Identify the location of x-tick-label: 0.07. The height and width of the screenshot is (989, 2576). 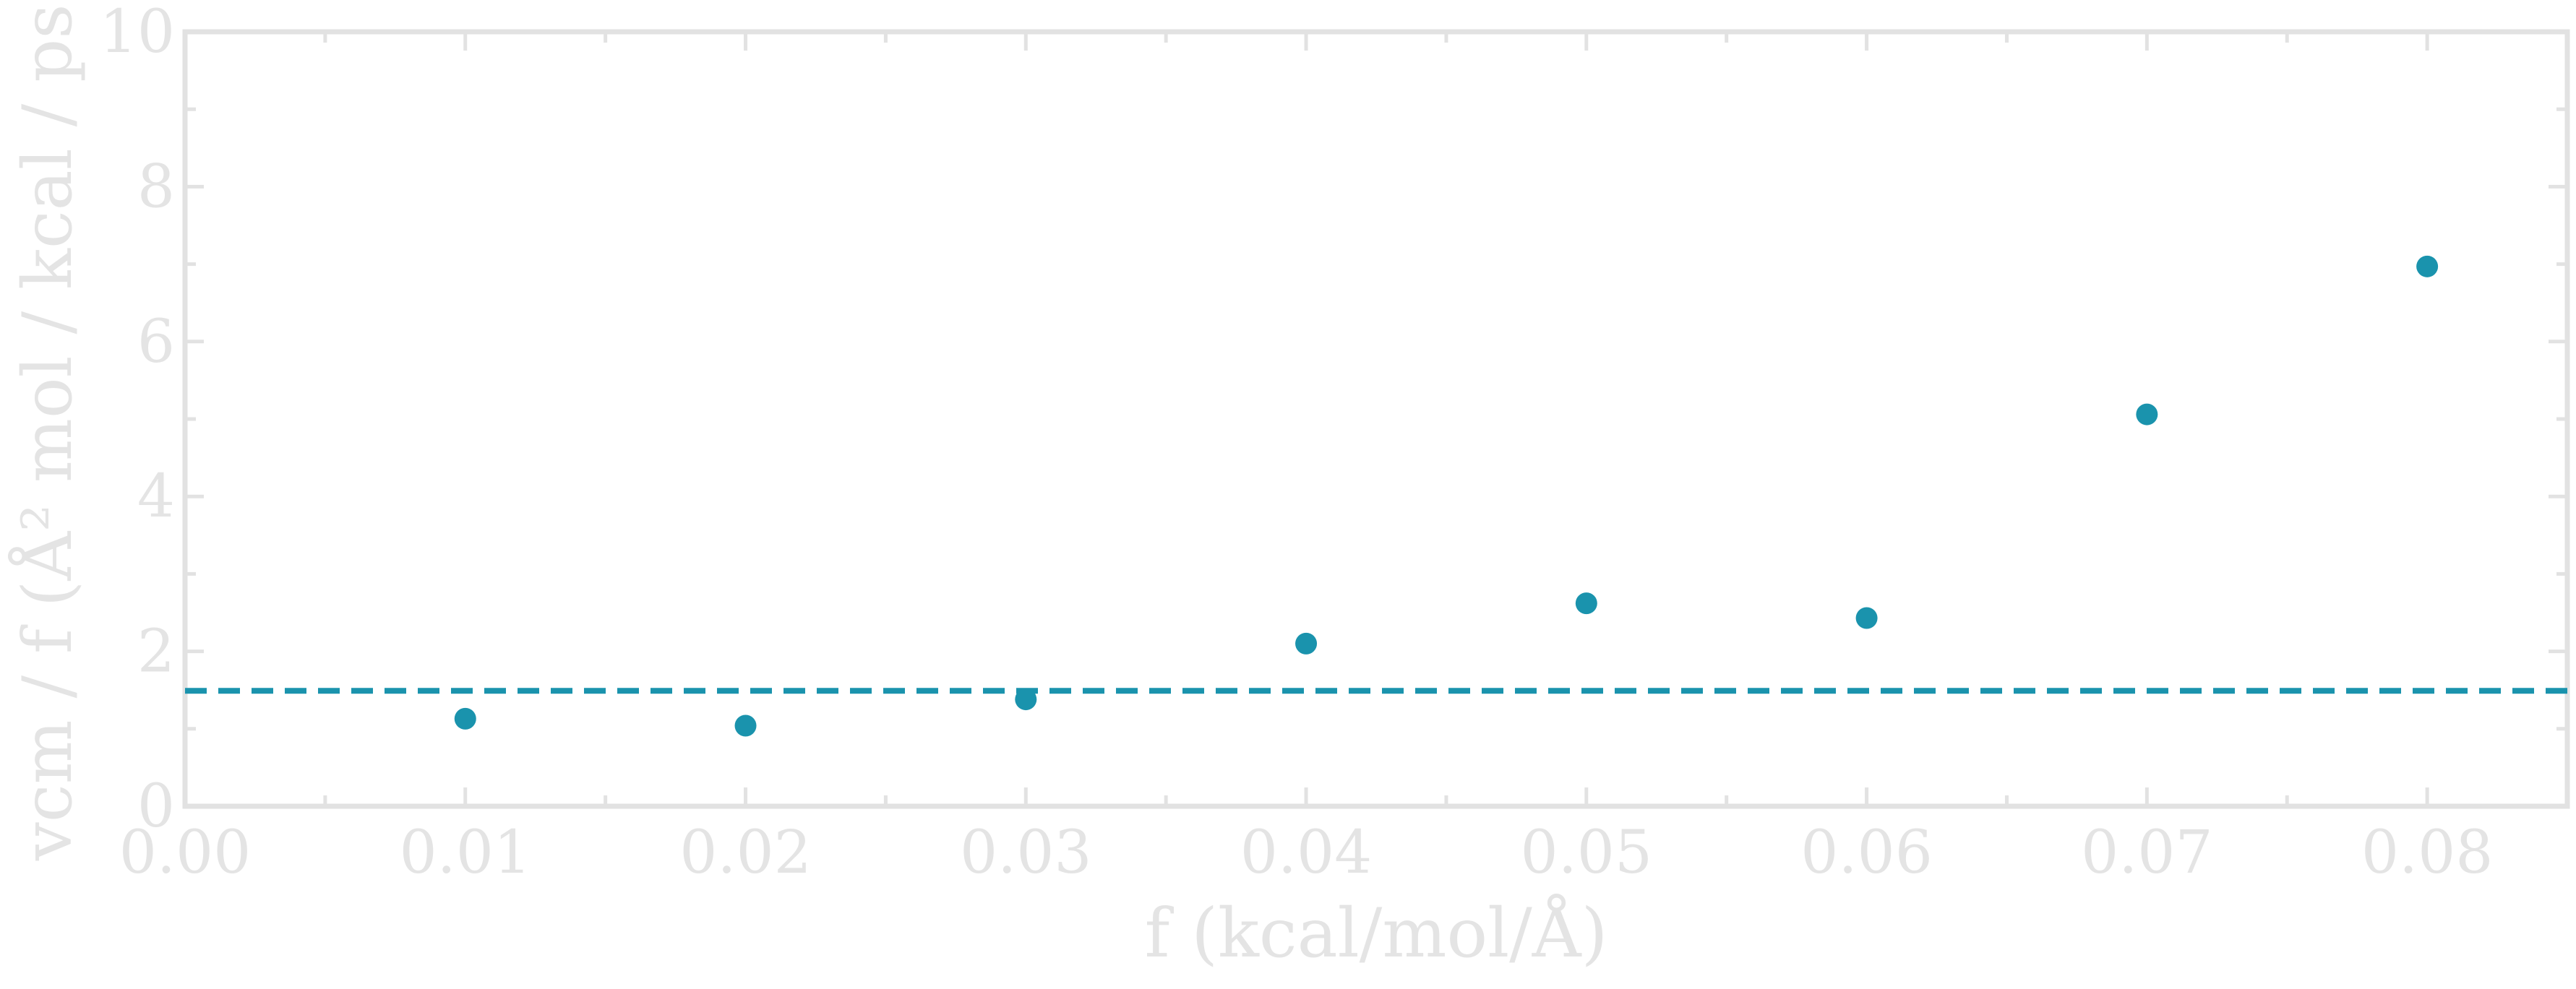
(2147, 853).